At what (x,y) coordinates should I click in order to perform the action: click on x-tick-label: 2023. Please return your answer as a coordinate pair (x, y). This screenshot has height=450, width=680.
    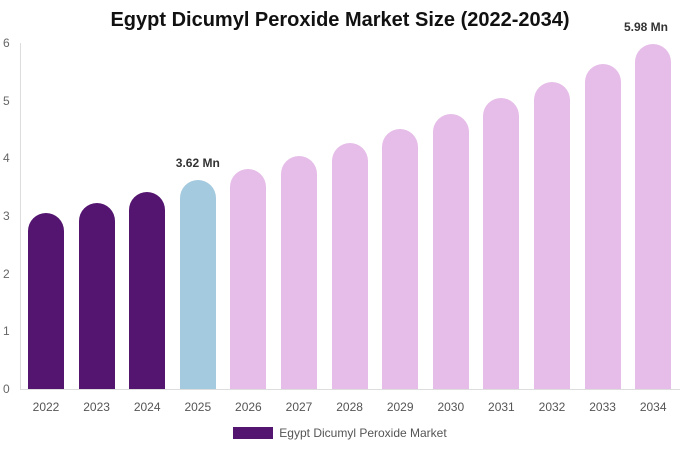
    Looking at the image, I should click on (96, 407).